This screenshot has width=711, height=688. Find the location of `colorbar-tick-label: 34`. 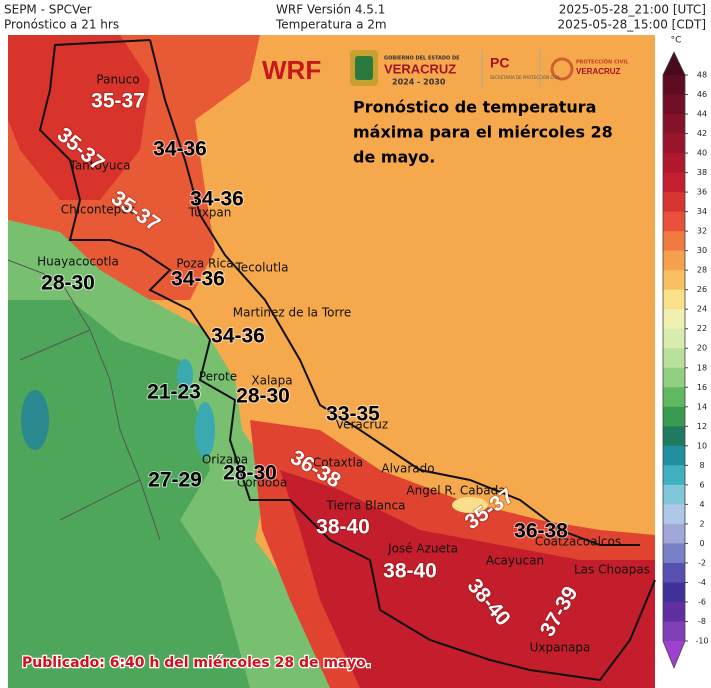

colorbar-tick-label: 34 is located at coordinates (702, 211).